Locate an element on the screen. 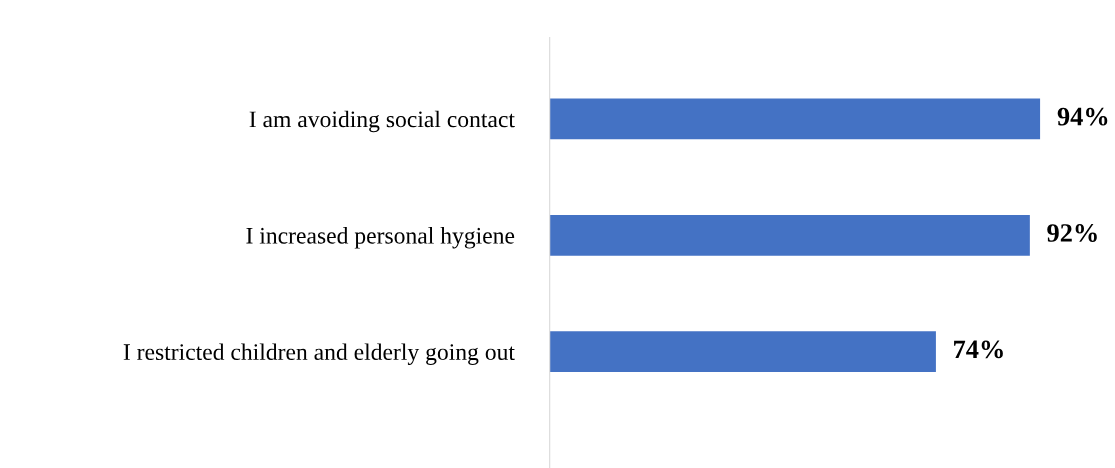 The width and height of the screenshot is (1115, 468). data-label: 92% is located at coordinates (1072, 233).